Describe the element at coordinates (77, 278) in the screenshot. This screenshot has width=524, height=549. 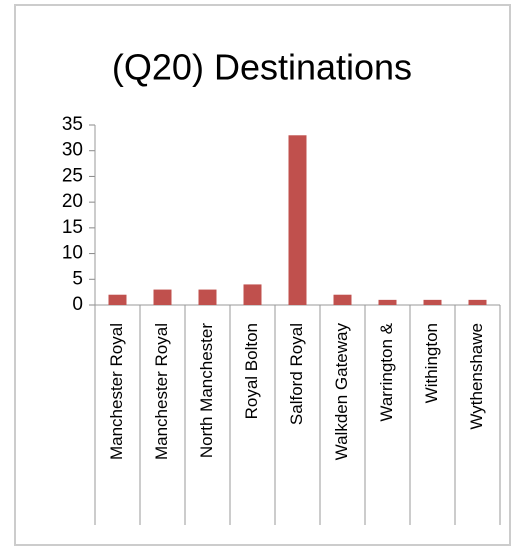
I see `y-tick-label: 5` at that location.